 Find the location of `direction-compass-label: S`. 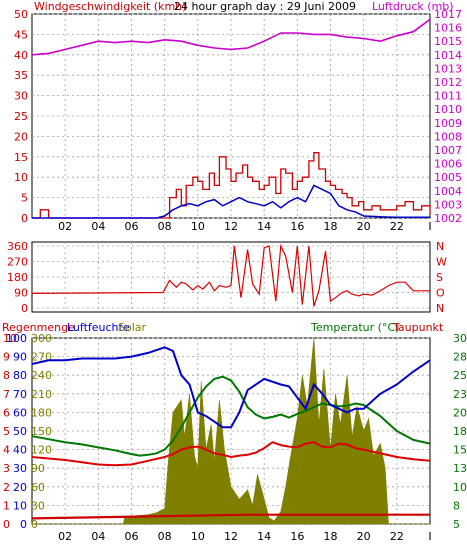

direction-compass-label: S is located at coordinates (439, 277).